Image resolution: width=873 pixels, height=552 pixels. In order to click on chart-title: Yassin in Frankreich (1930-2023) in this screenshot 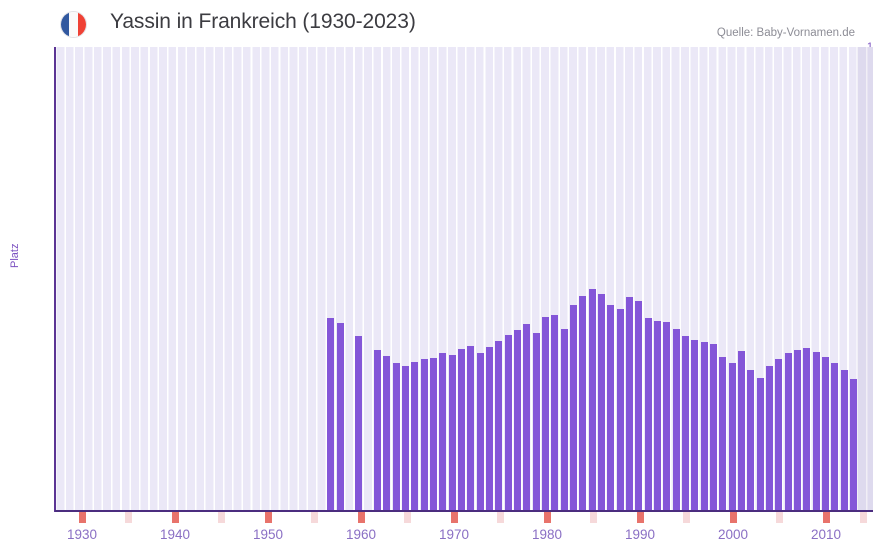, I will do `click(263, 21)`.